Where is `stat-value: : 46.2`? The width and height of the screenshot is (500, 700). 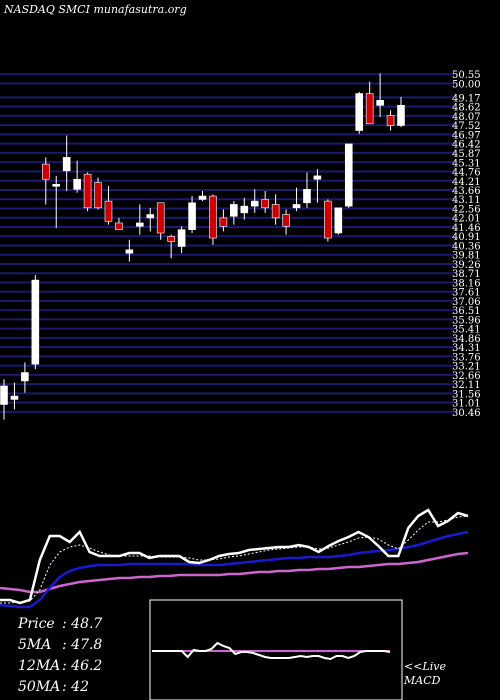 stat-value: : 46.2 is located at coordinates (82, 666).